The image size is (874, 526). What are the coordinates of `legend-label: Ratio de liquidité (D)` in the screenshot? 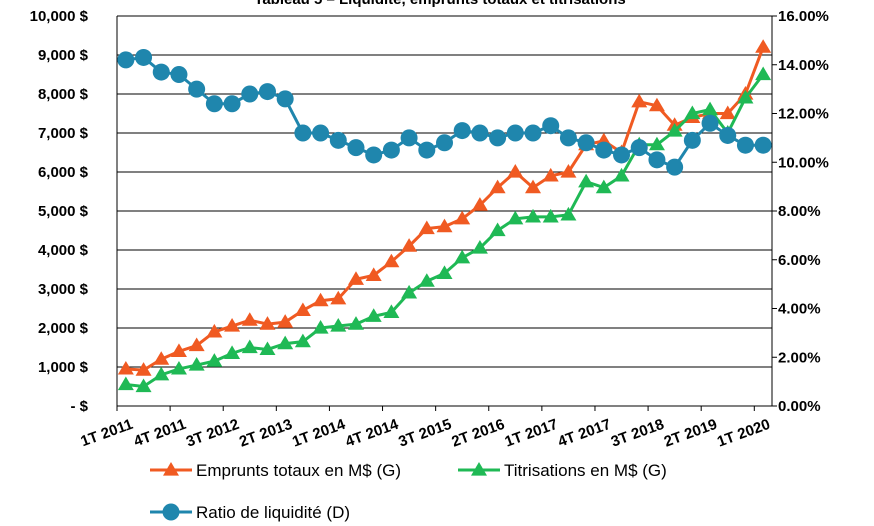 It's located at (273, 512).